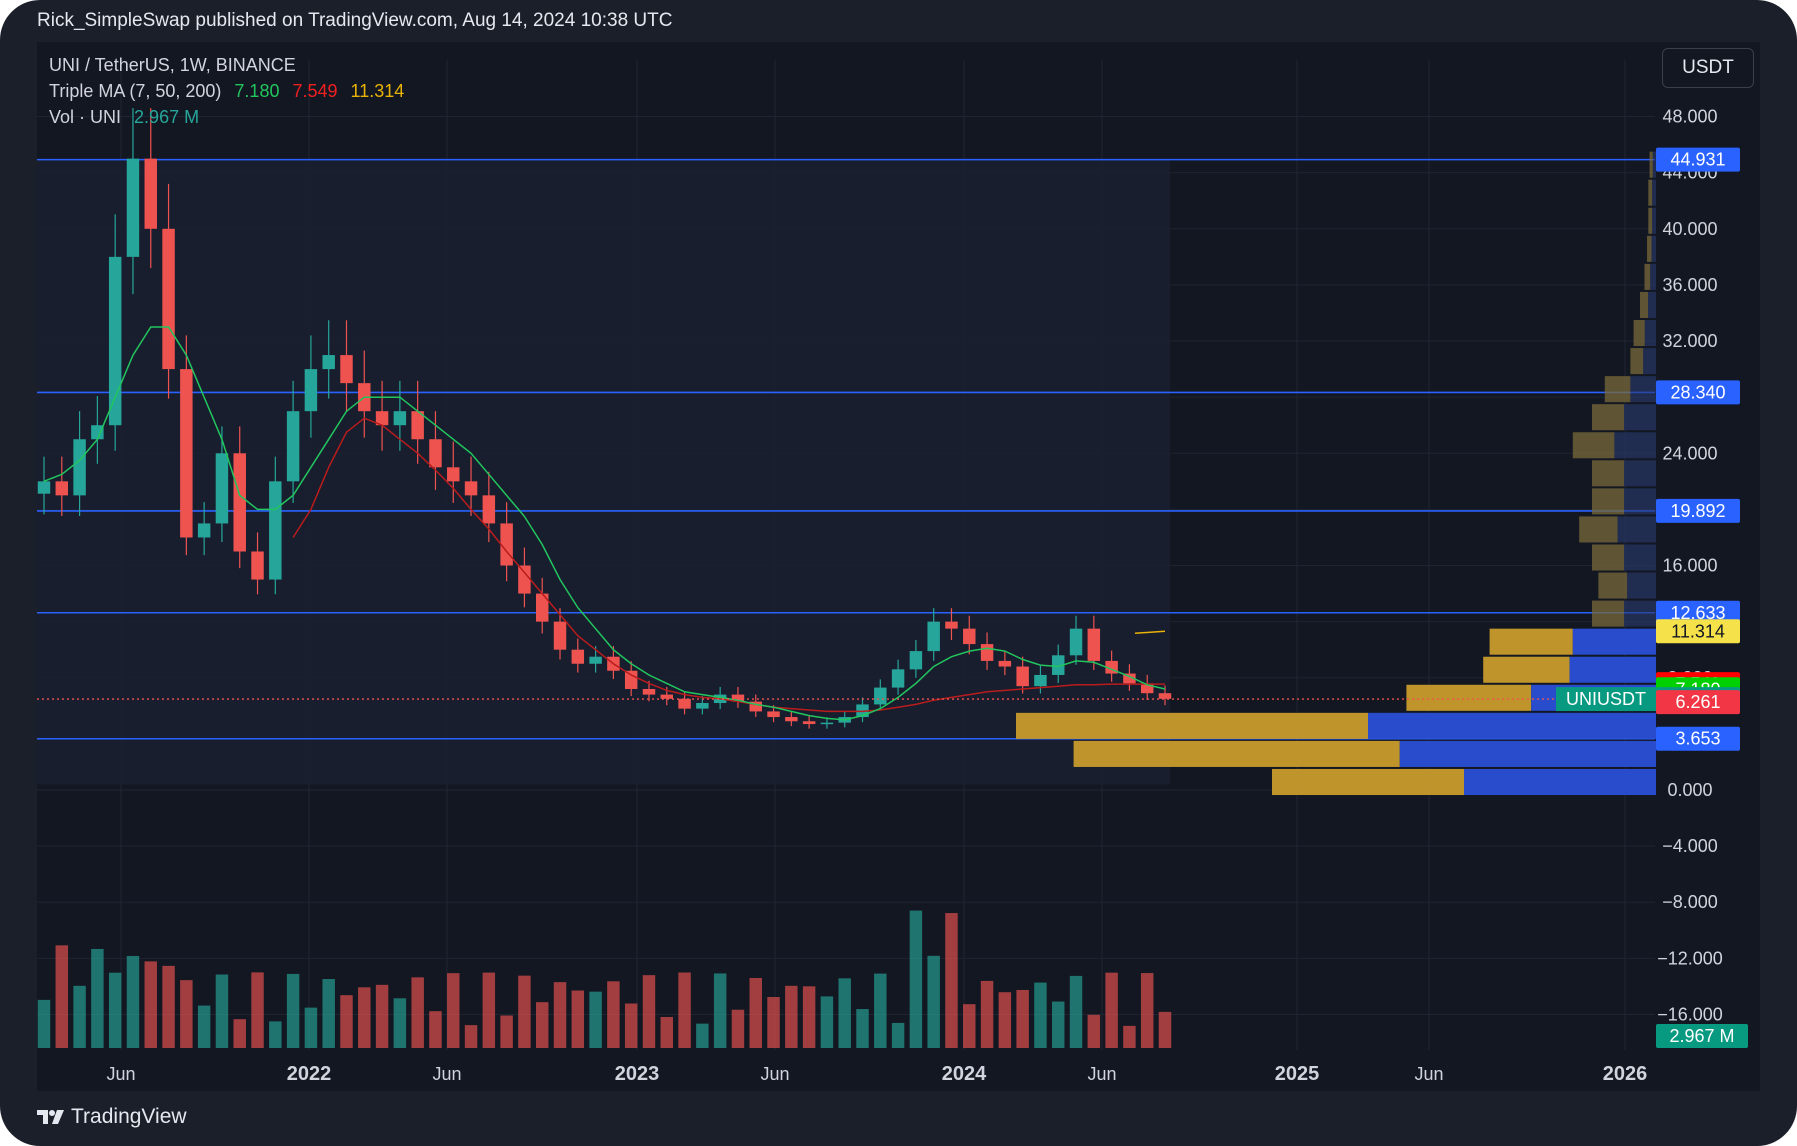  I want to click on level-price-label: 3.653, so click(1697, 739).